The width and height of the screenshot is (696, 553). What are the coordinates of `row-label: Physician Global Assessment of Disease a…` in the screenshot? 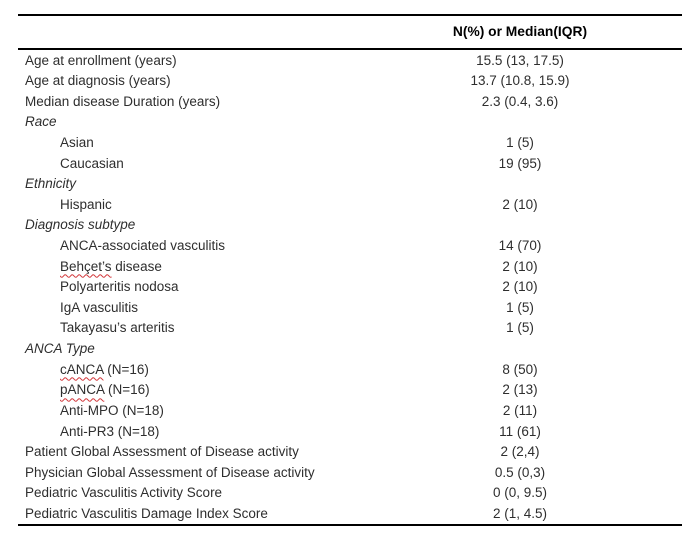 It's located at (170, 472).